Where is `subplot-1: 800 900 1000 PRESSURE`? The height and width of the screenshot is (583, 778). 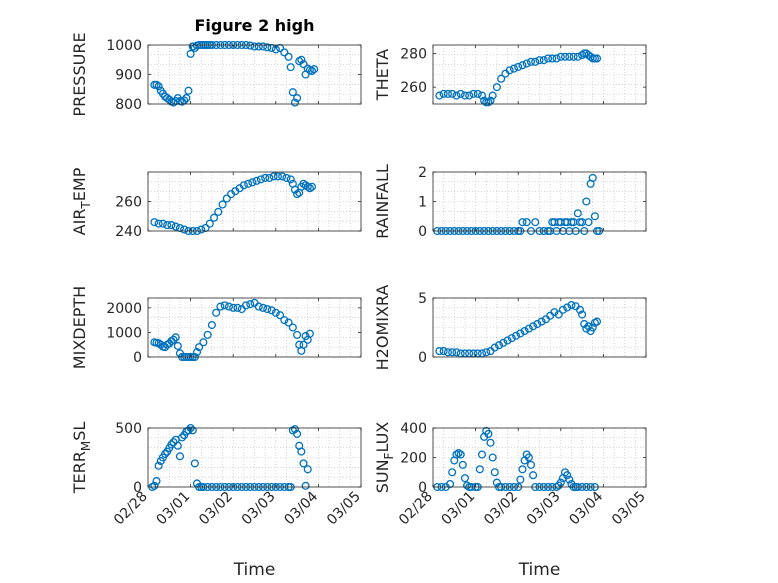 subplot-1: 800 900 1000 PRESSURE is located at coordinates (216, 74).